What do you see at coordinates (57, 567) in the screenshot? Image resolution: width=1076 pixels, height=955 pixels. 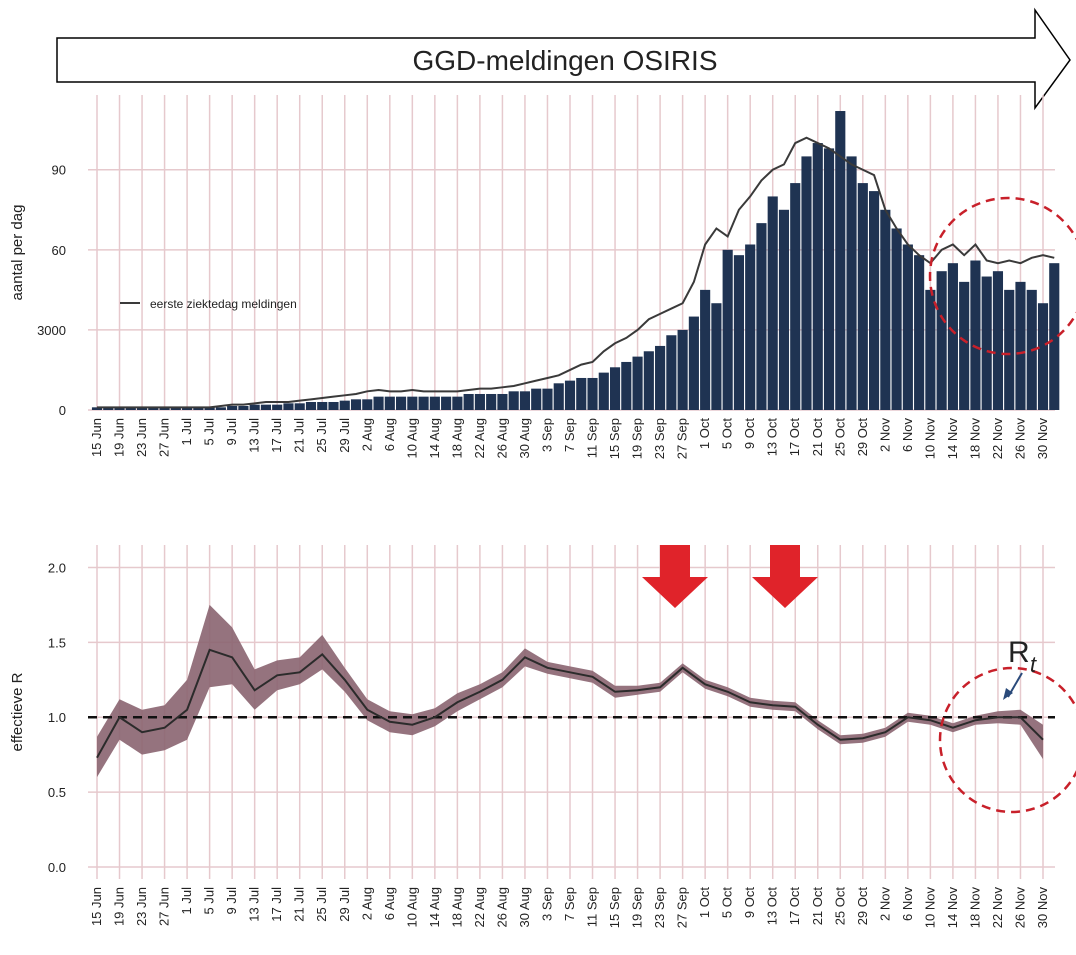 I see `y-tick-label: 2.0` at bounding box center [57, 567].